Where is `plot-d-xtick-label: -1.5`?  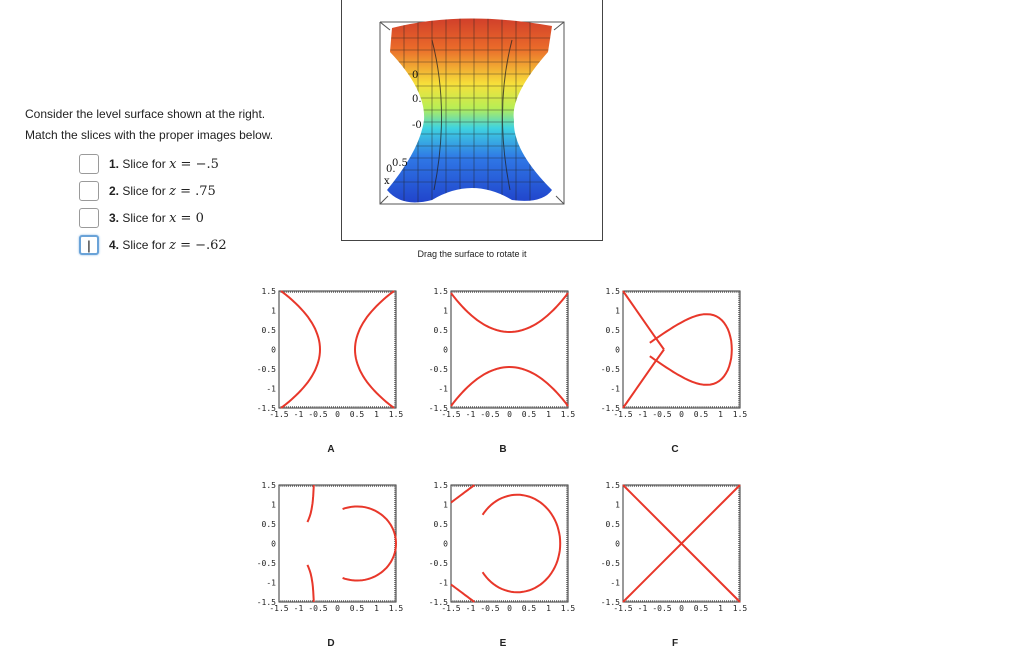 plot-d-xtick-label: -1.5 is located at coordinates (278, 608).